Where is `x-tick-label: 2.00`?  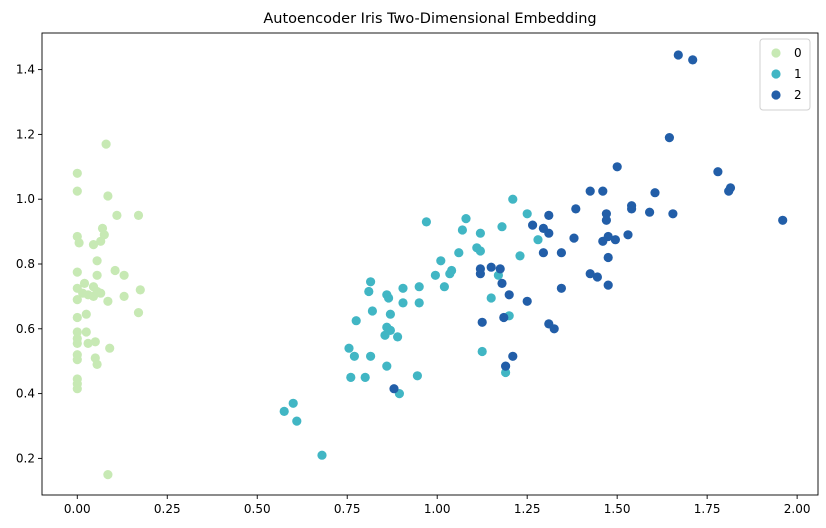
x-tick-label: 2.00 is located at coordinates (797, 509).